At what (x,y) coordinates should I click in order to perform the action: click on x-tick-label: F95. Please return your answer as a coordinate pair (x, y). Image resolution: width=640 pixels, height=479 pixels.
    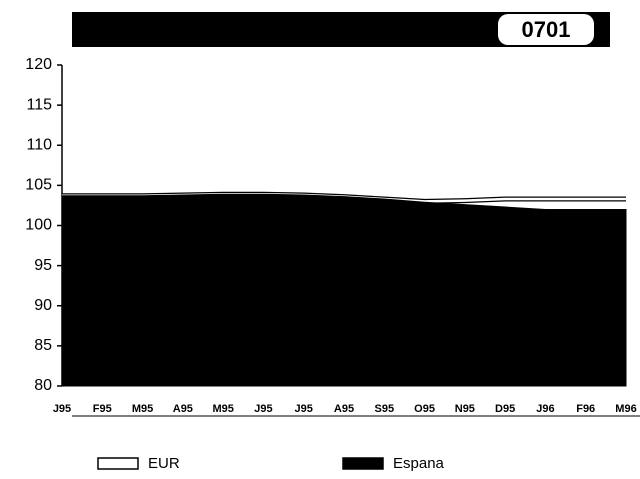
    Looking at the image, I should click on (102, 409).